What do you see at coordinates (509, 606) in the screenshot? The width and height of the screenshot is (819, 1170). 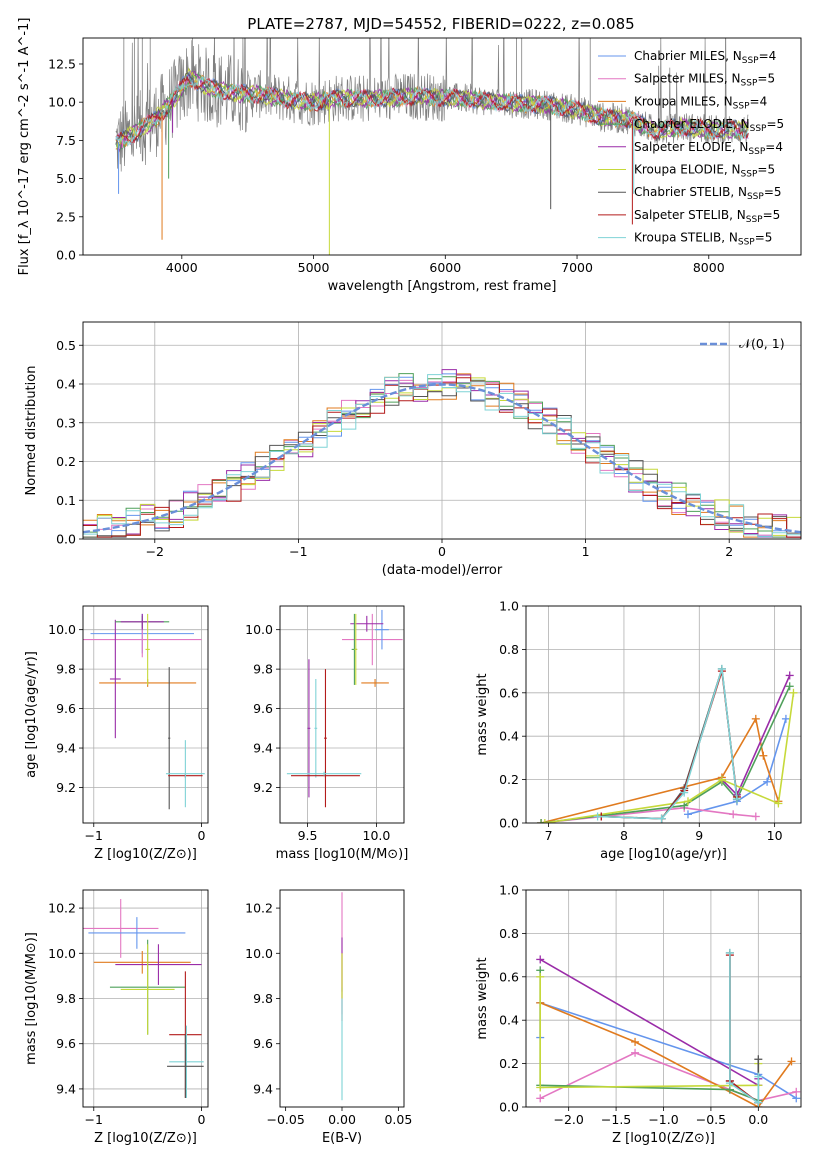 I see `y-tick-label: 1.0` at bounding box center [509, 606].